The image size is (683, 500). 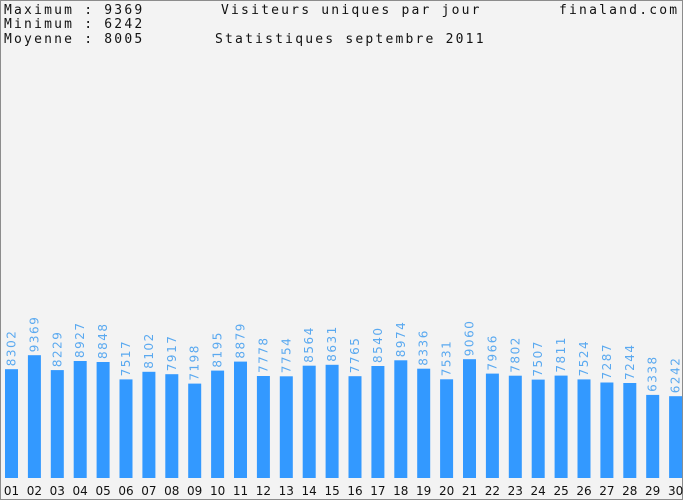 What do you see at coordinates (423, 491) in the screenshot?
I see `x-tick-label: 19` at bounding box center [423, 491].